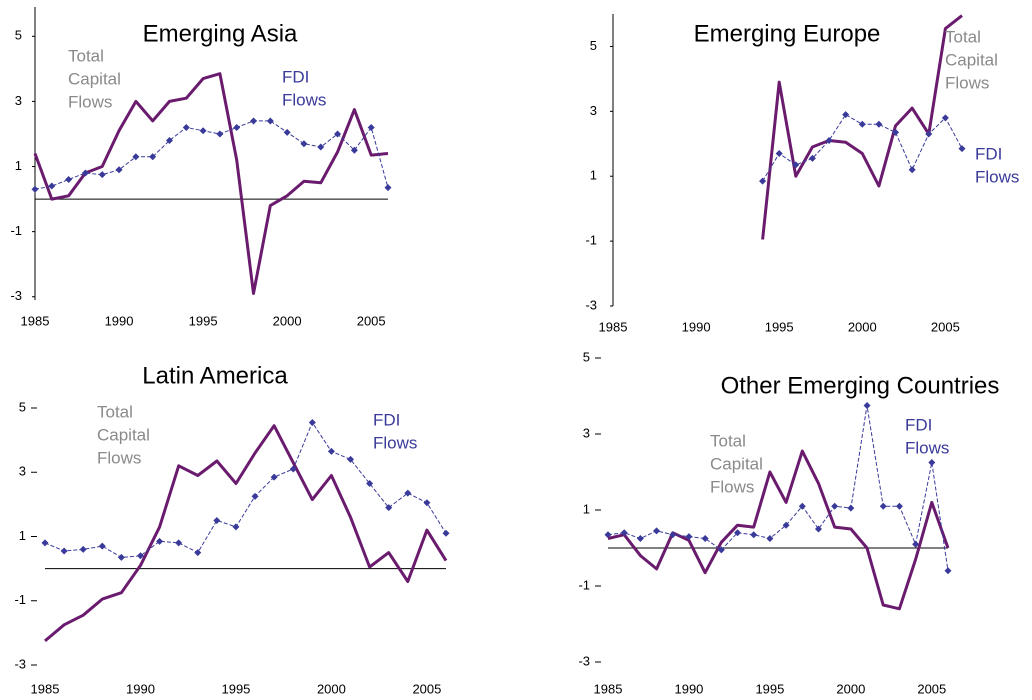  Describe the element at coordinates (860, 385) in the screenshot. I see `panel-title: Other Emerging Countries` at that location.